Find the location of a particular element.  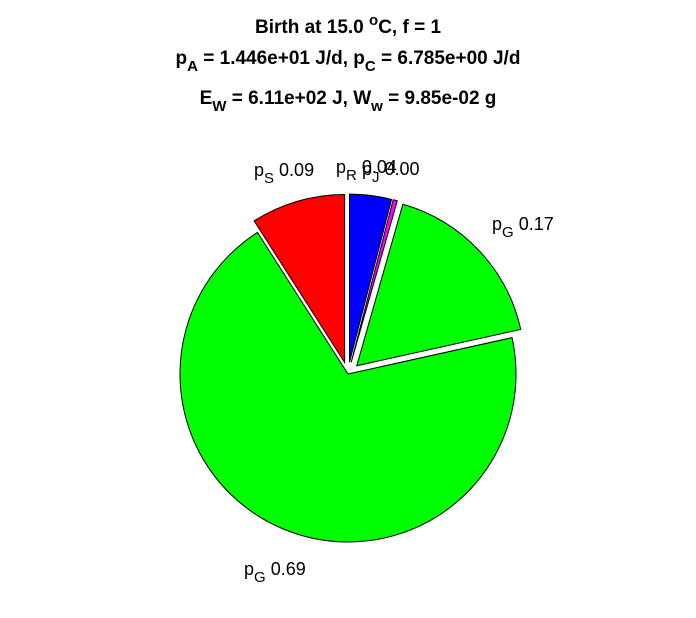

title-line-1: Birth at 15.0 oC, f = 1 is located at coordinates (348, 25).